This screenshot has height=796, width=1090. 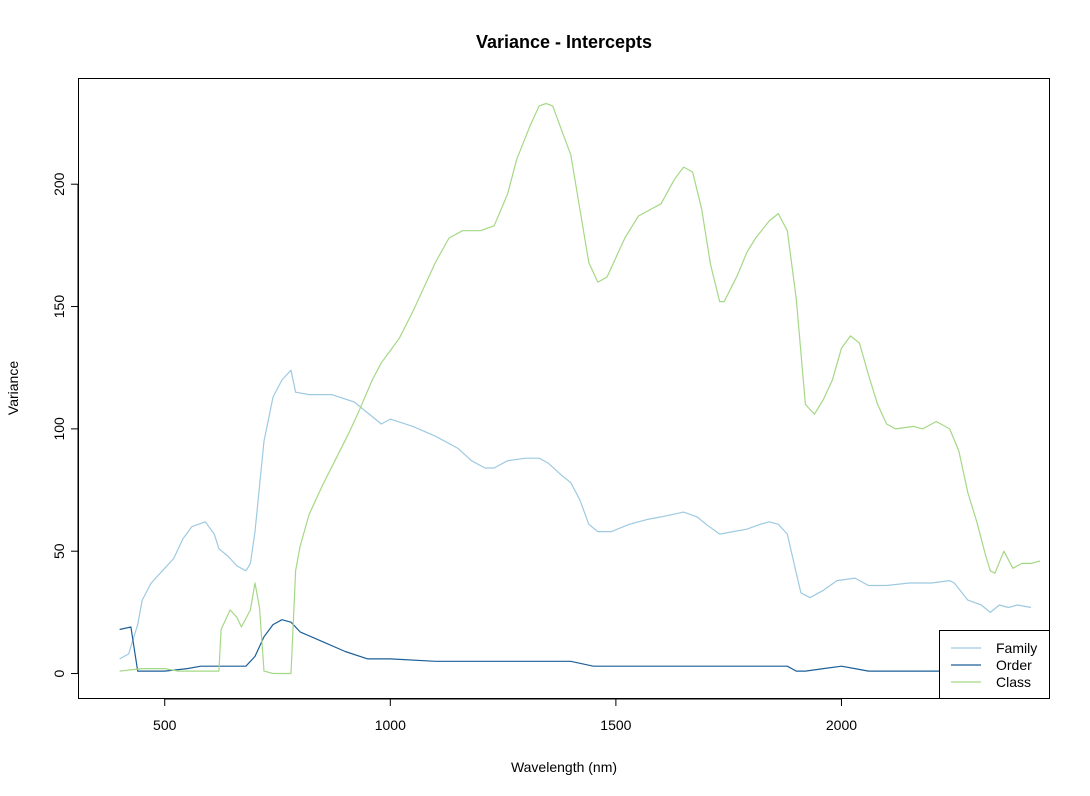 What do you see at coordinates (1013, 682) in the screenshot?
I see `legend-label-class: Class` at bounding box center [1013, 682].